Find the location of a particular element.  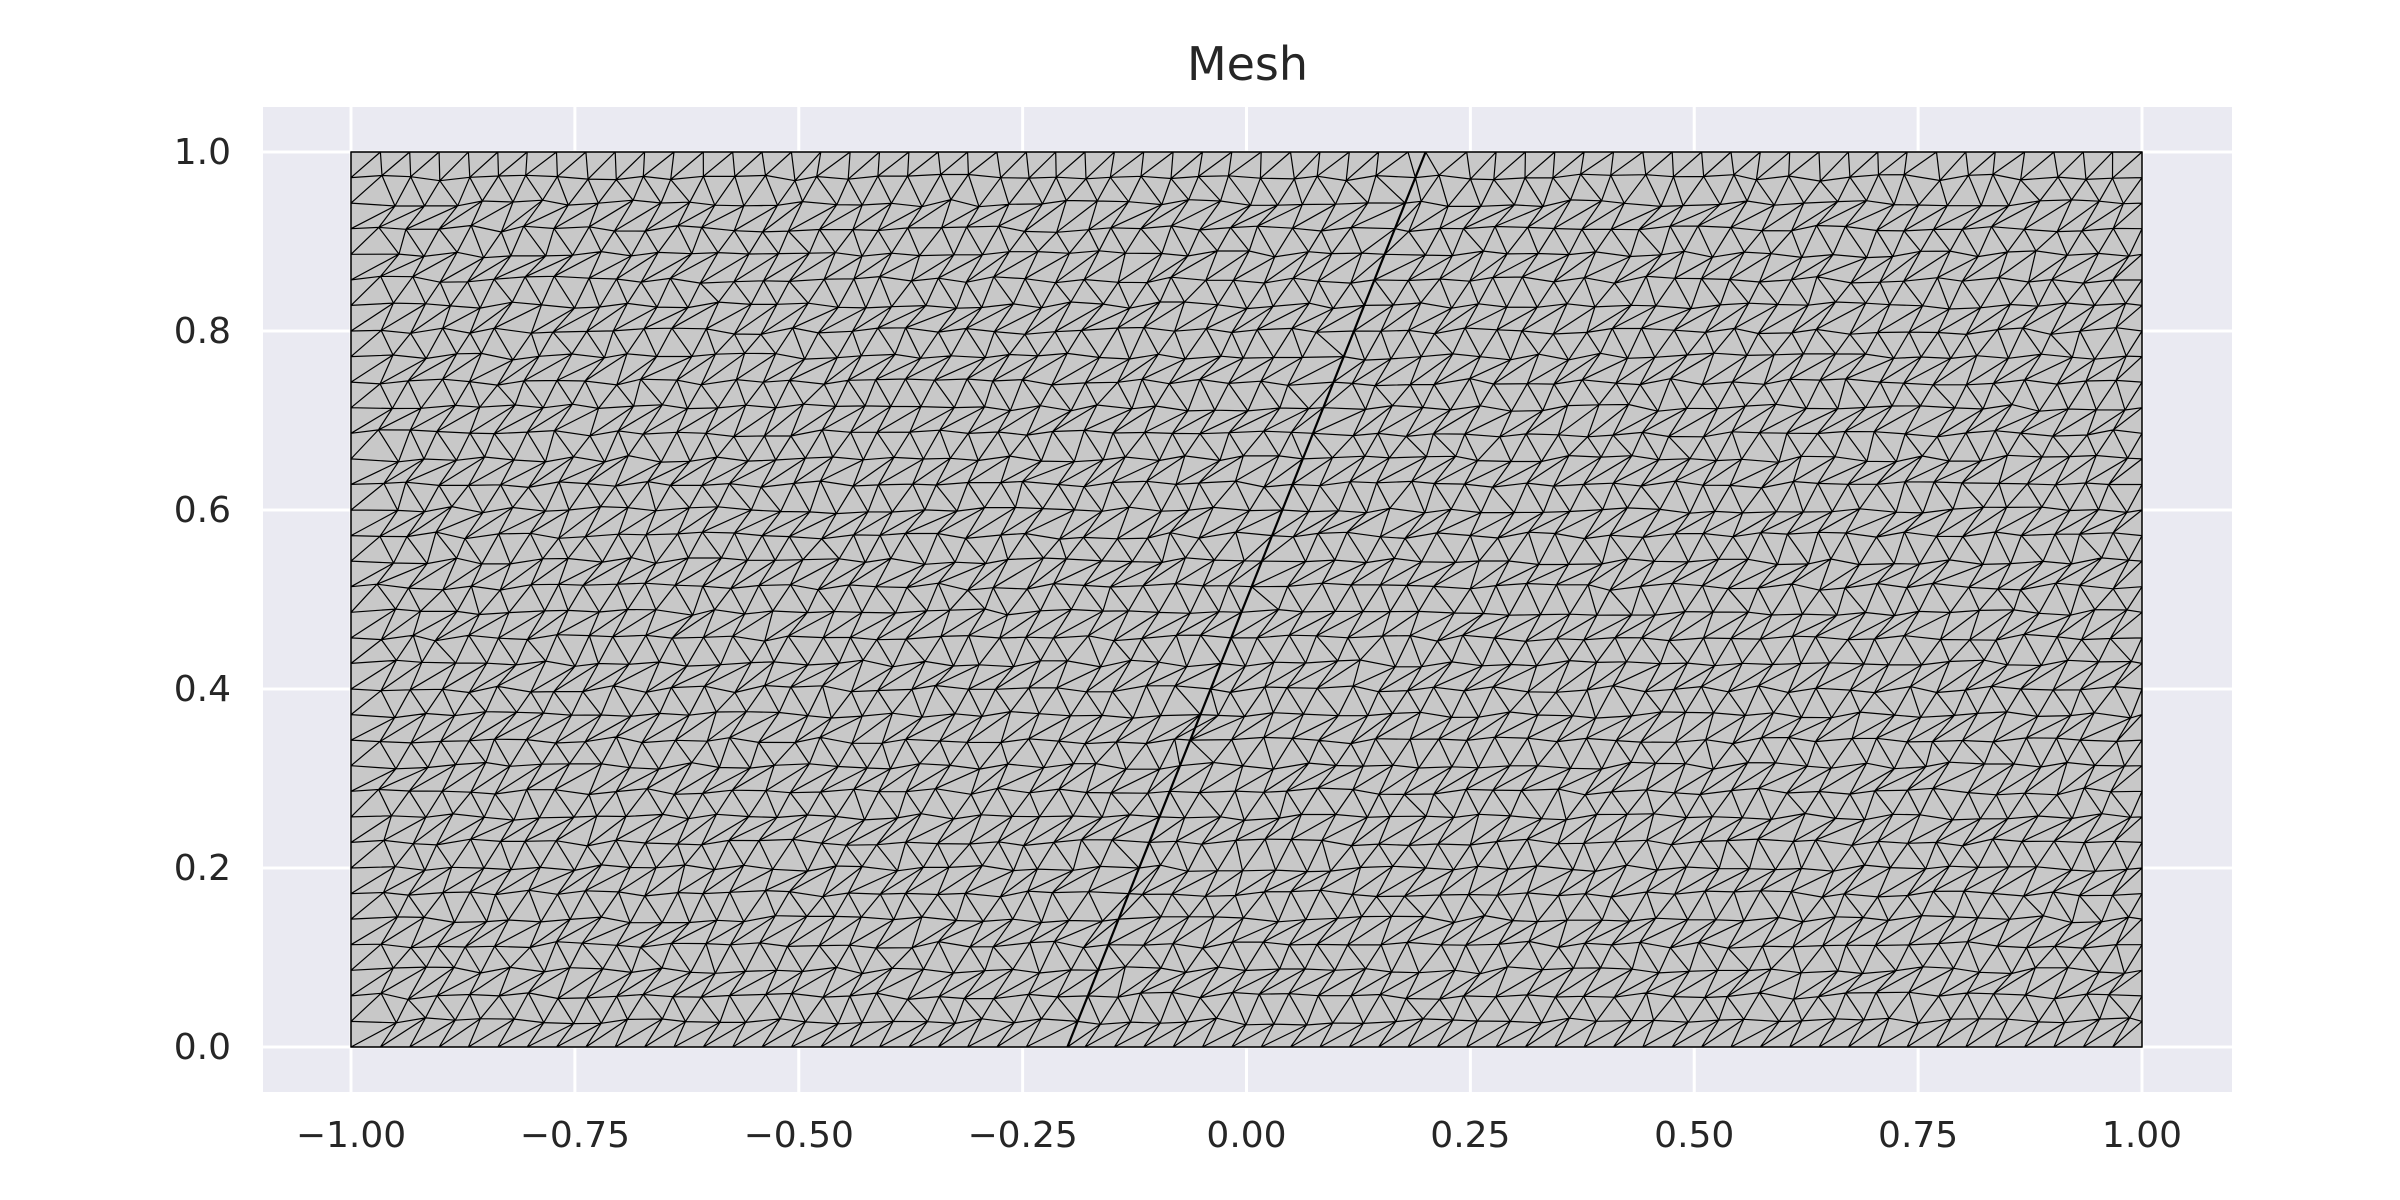

x-tick-label: −0.25 is located at coordinates (1022, 1135).